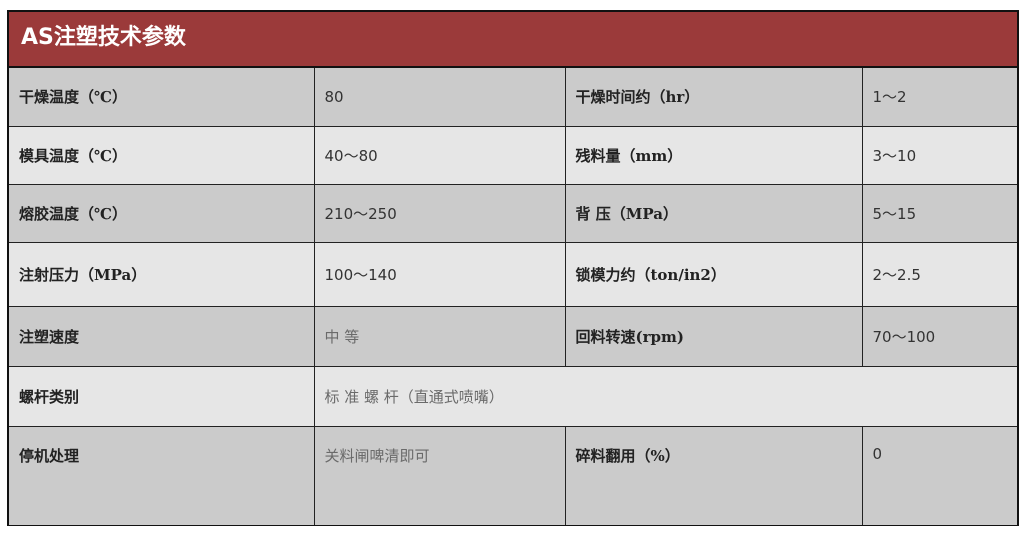  Describe the element at coordinates (162, 475) in the screenshot. I see `param-label: 停机处理` at that location.